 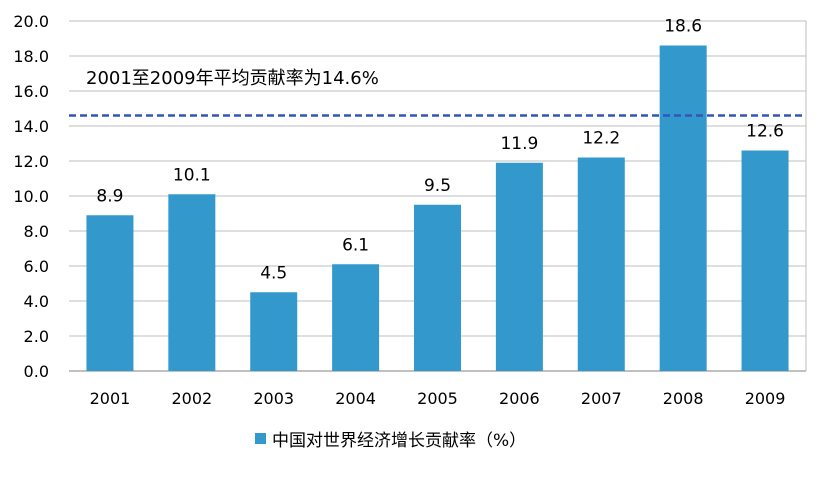 What do you see at coordinates (36, 336) in the screenshot?
I see `y-tick-label: 2.0` at bounding box center [36, 336].